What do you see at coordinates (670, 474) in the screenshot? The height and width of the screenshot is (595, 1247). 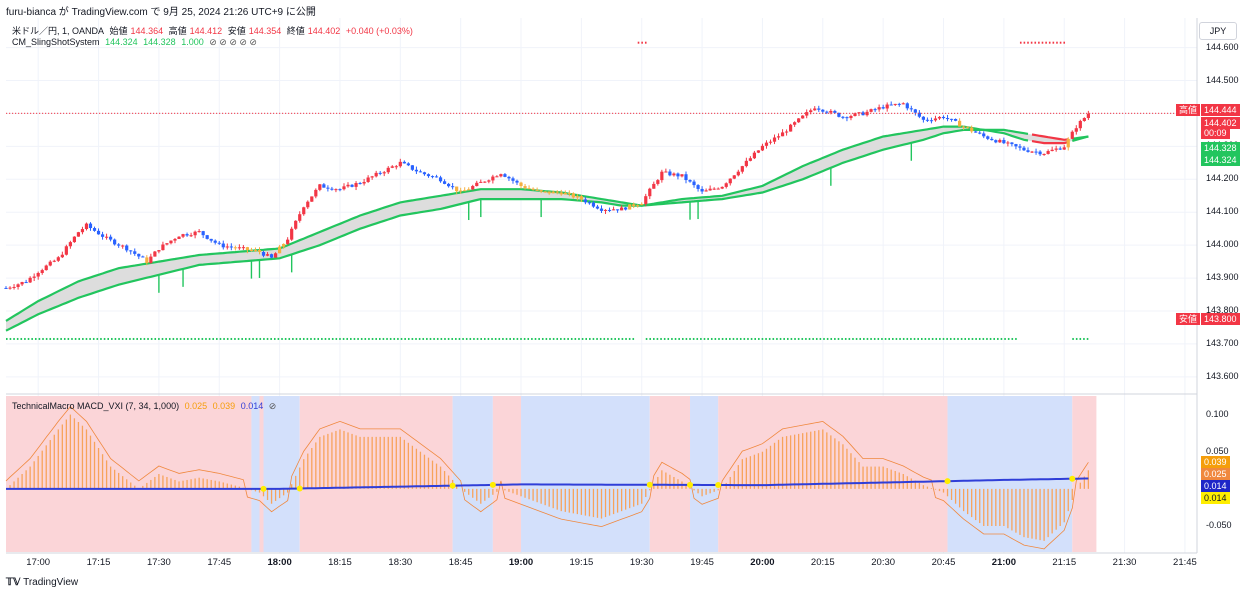 I see `macd-zone-bull` at bounding box center [670, 474].